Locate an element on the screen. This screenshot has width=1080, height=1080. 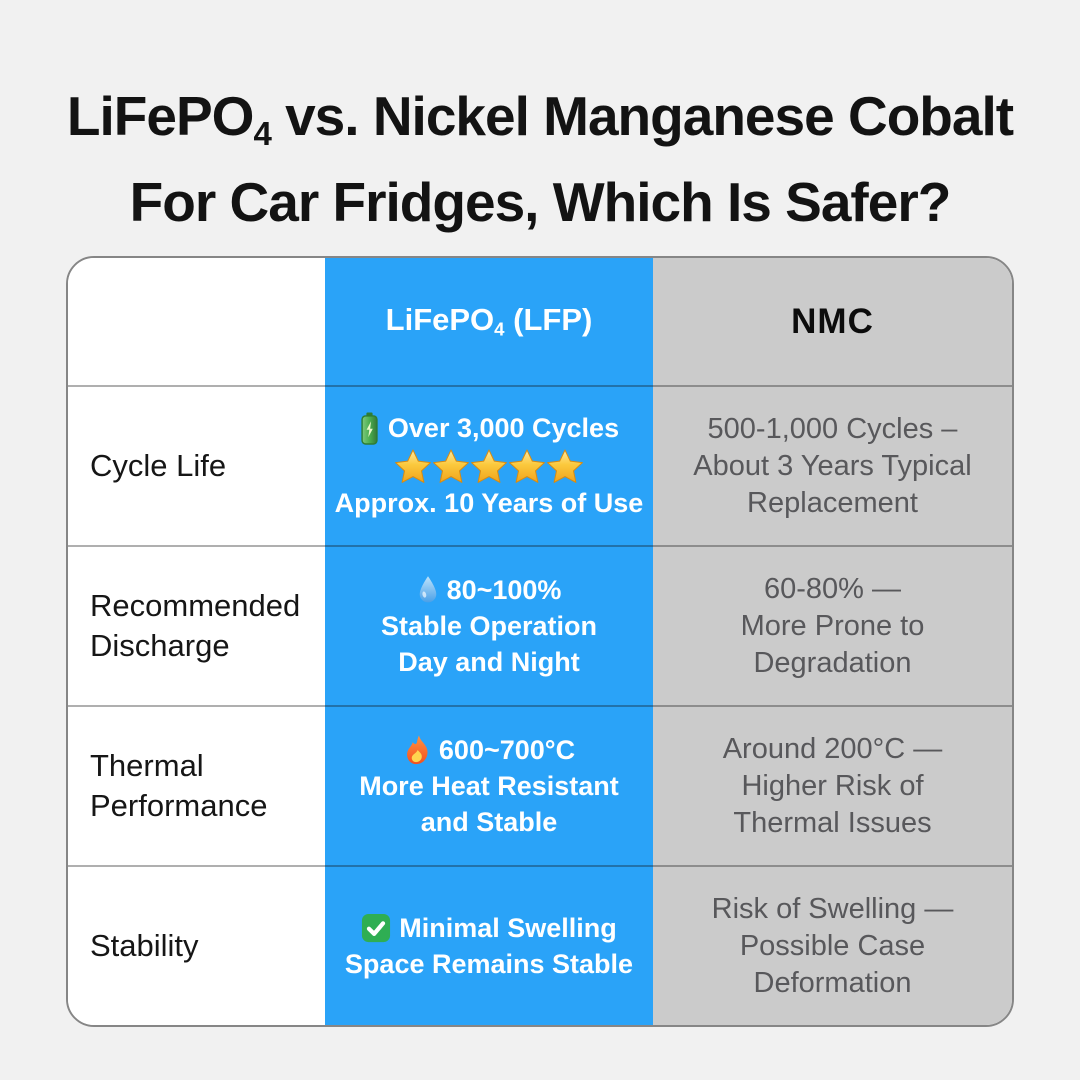
lfp-line: Stable Operation is located at coordinates (489, 625).